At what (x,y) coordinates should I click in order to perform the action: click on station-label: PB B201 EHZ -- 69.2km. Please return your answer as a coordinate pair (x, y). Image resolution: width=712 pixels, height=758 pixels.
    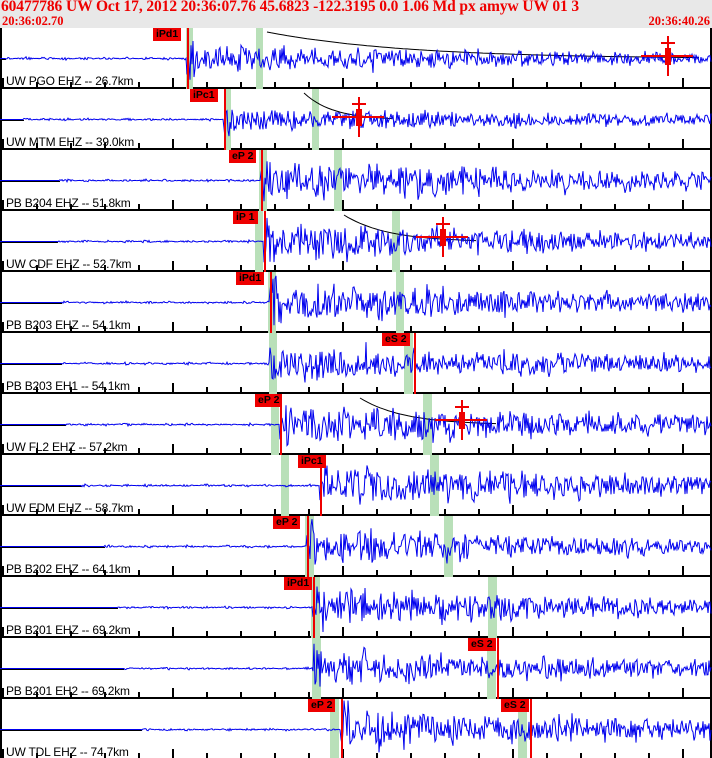
    Looking at the image, I should click on (68, 630).